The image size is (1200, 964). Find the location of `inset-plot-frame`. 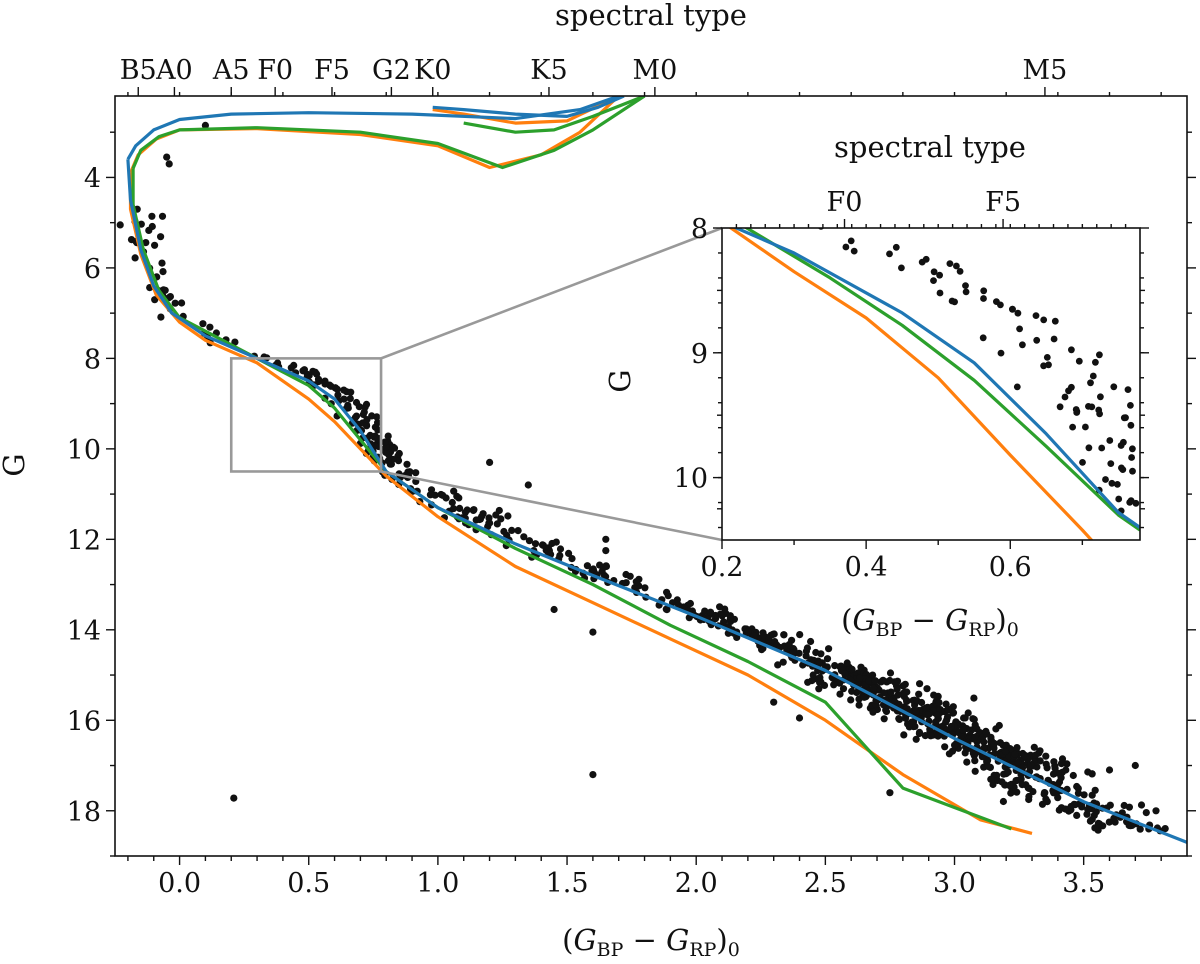

inset-plot-frame is located at coordinates (931, 384).